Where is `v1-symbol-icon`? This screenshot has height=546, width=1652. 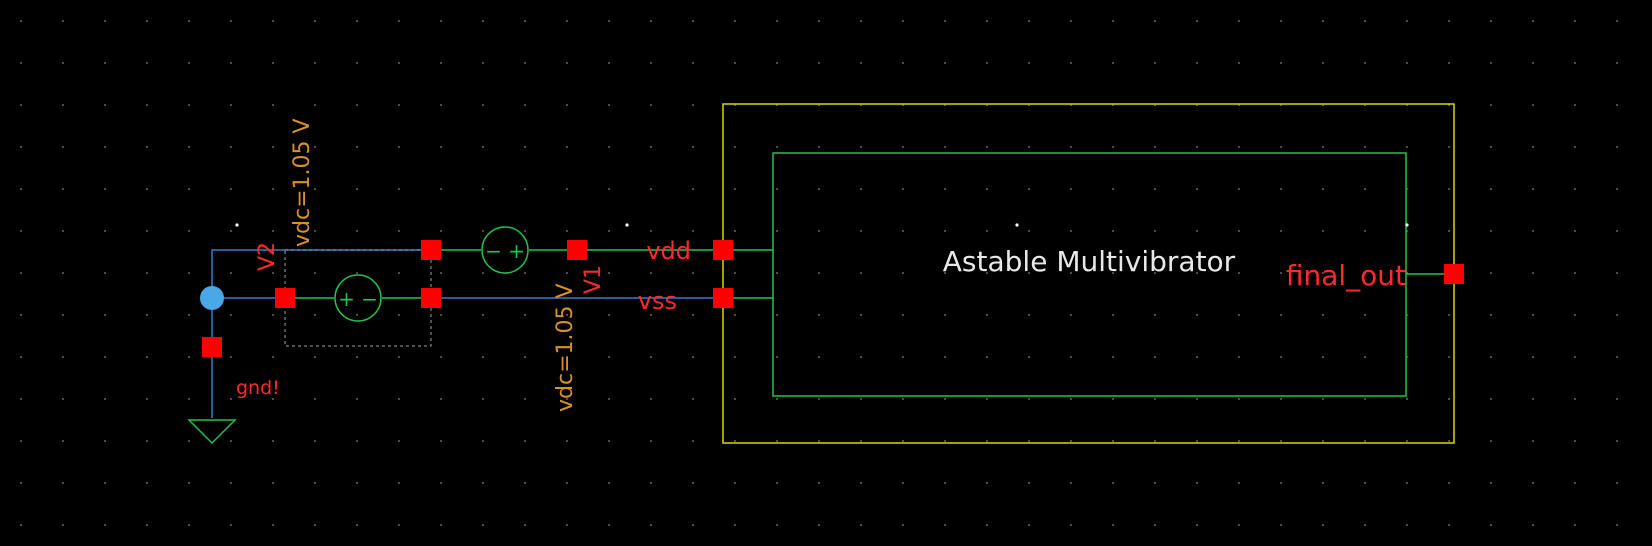
v1-symbol-icon is located at coordinates (505, 250).